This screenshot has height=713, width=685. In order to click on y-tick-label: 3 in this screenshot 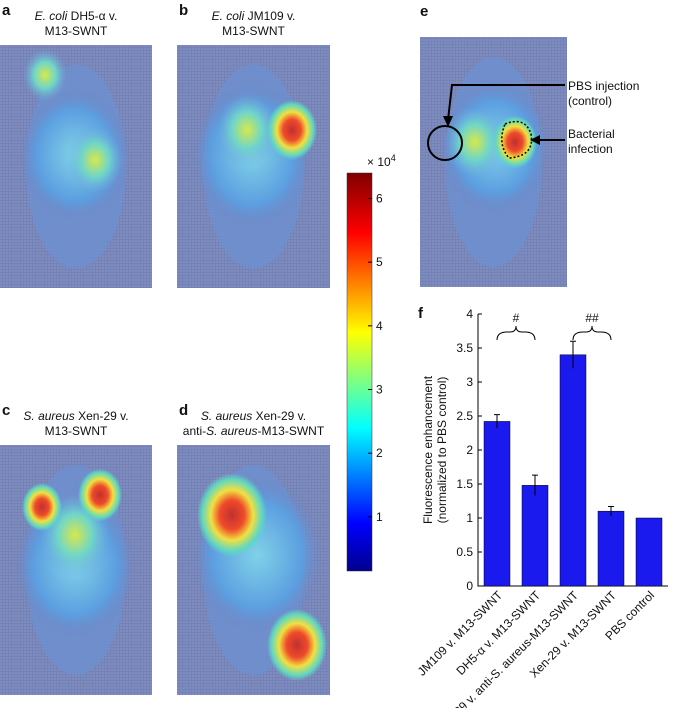, I will do `click(469, 382)`.